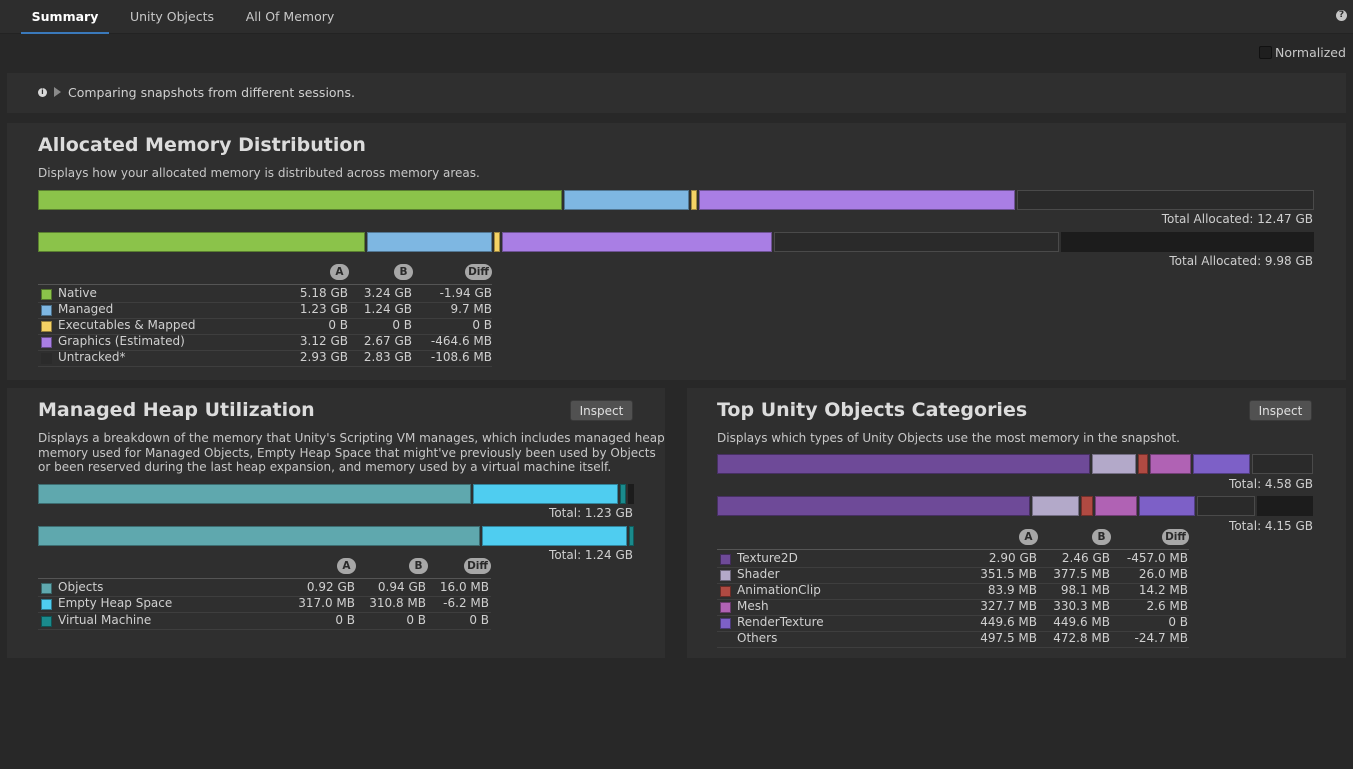 The height and width of the screenshot is (769, 1353). What do you see at coordinates (753, 606) in the screenshot?
I see `row-name: Mesh` at bounding box center [753, 606].